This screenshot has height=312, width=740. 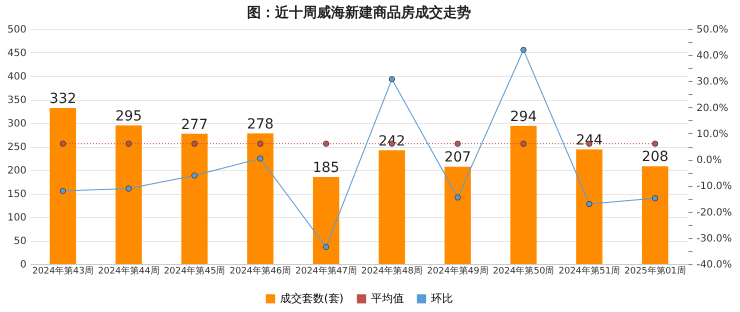 I want to click on y-tick-label: 100, so click(x=16, y=218).